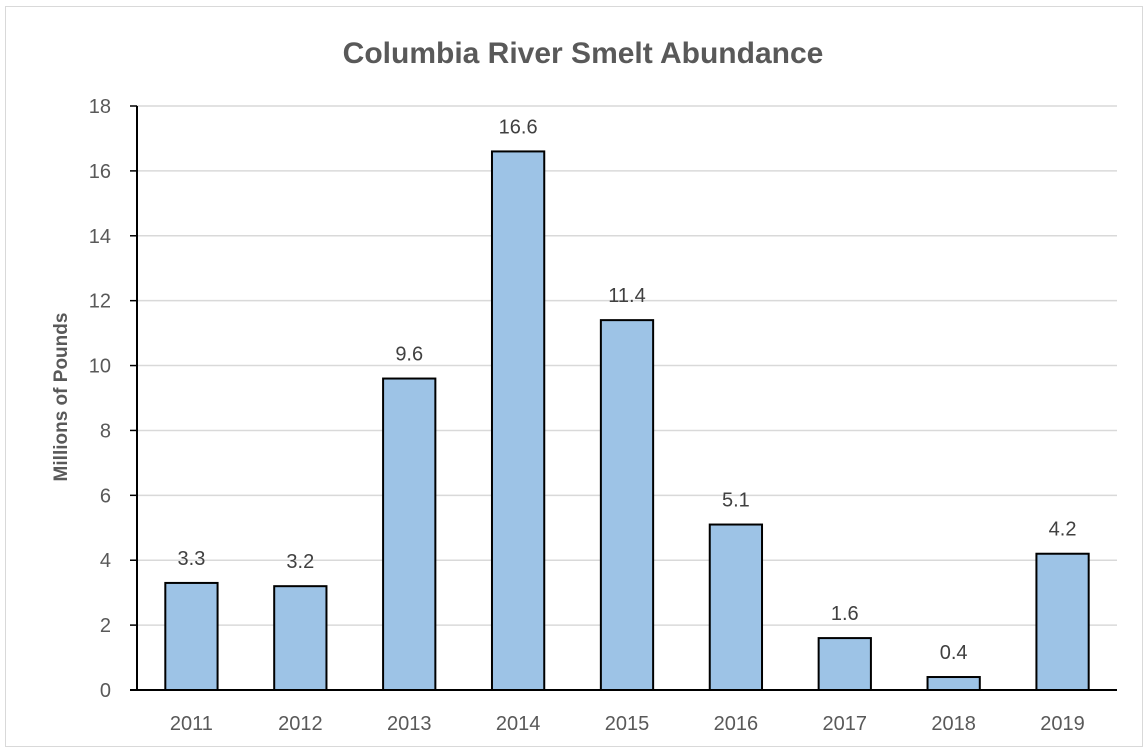 The width and height of the screenshot is (1145, 749). What do you see at coordinates (736, 607) in the screenshot?
I see `bar-2016` at bounding box center [736, 607].